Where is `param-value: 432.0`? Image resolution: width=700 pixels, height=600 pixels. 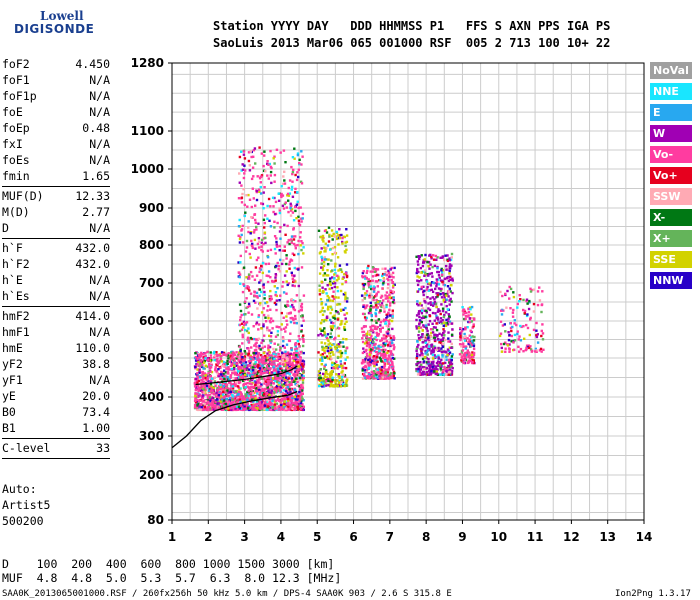 param-value: 432.0 is located at coordinates (92, 248).